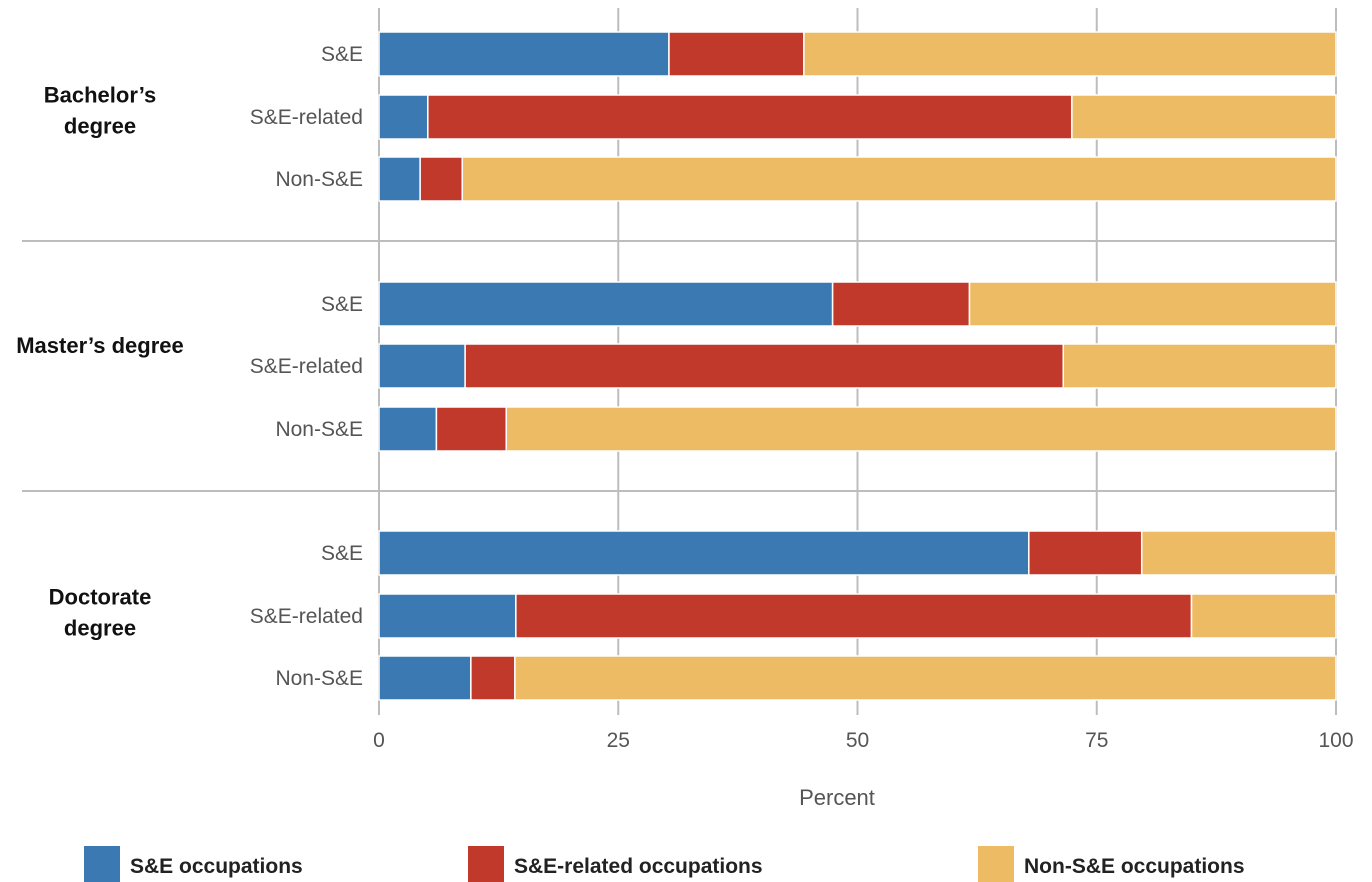 The height and width of the screenshot is (882, 1372). I want to click on group-label-line: Master’s degree, so click(100, 345).